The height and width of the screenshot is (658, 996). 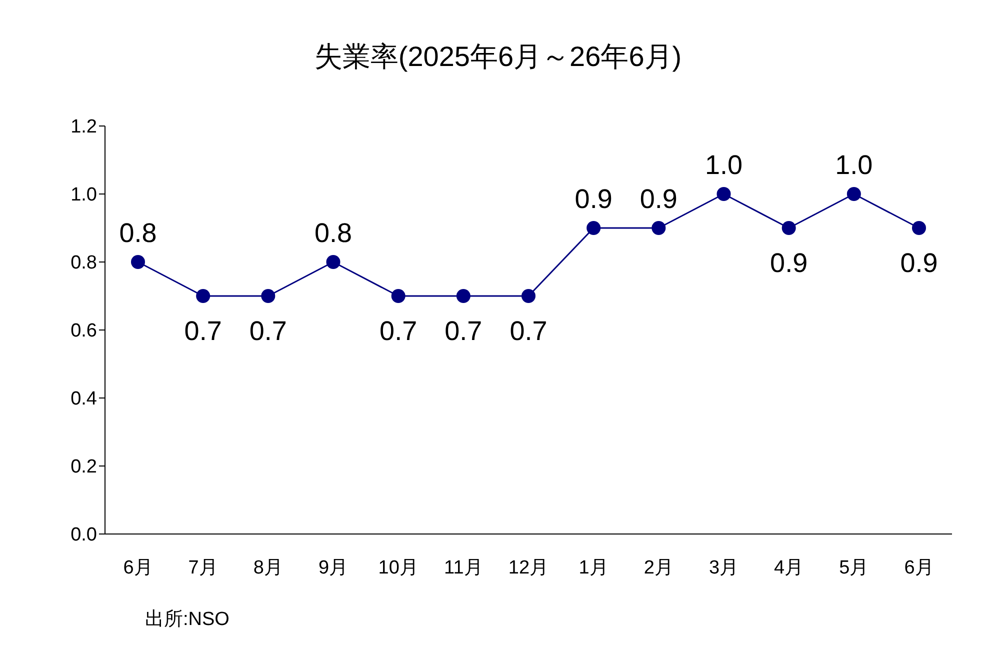 I want to click on x-tick-label: 11月, so click(x=463, y=567).